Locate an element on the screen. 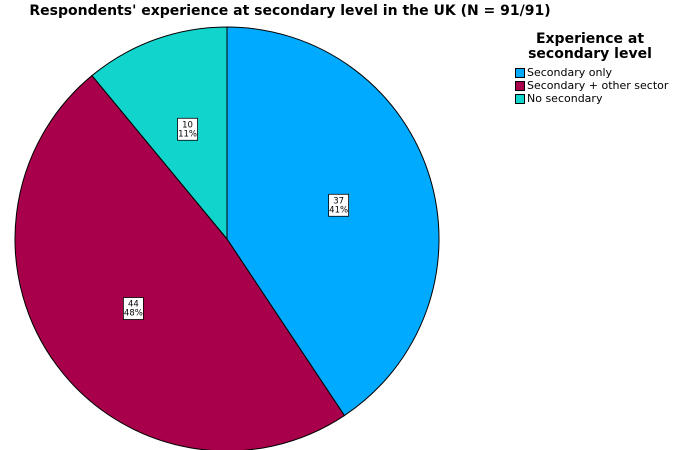 This screenshot has height=450, width=691. data-label-count: 37 is located at coordinates (338, 201).